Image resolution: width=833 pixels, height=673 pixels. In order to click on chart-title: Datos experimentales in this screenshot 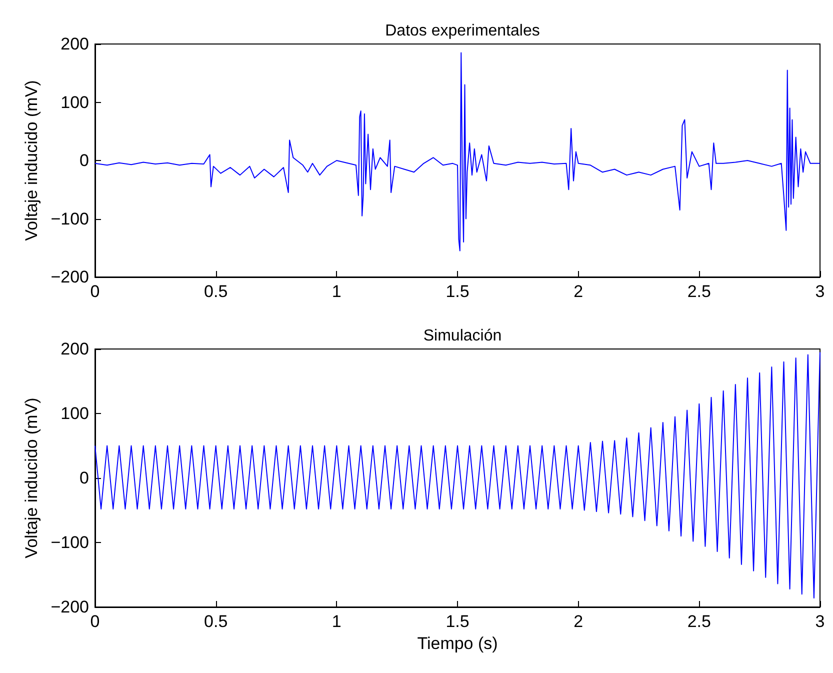, I will do `click(462, 31)`.